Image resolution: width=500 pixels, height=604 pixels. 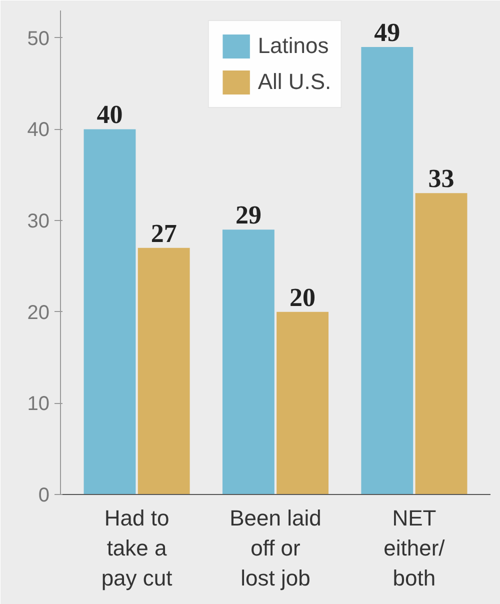 What do you see at coordinates (293, 46) in the screenshot?
I see `legend-label: Latinos` at bounding box center [293, 46].